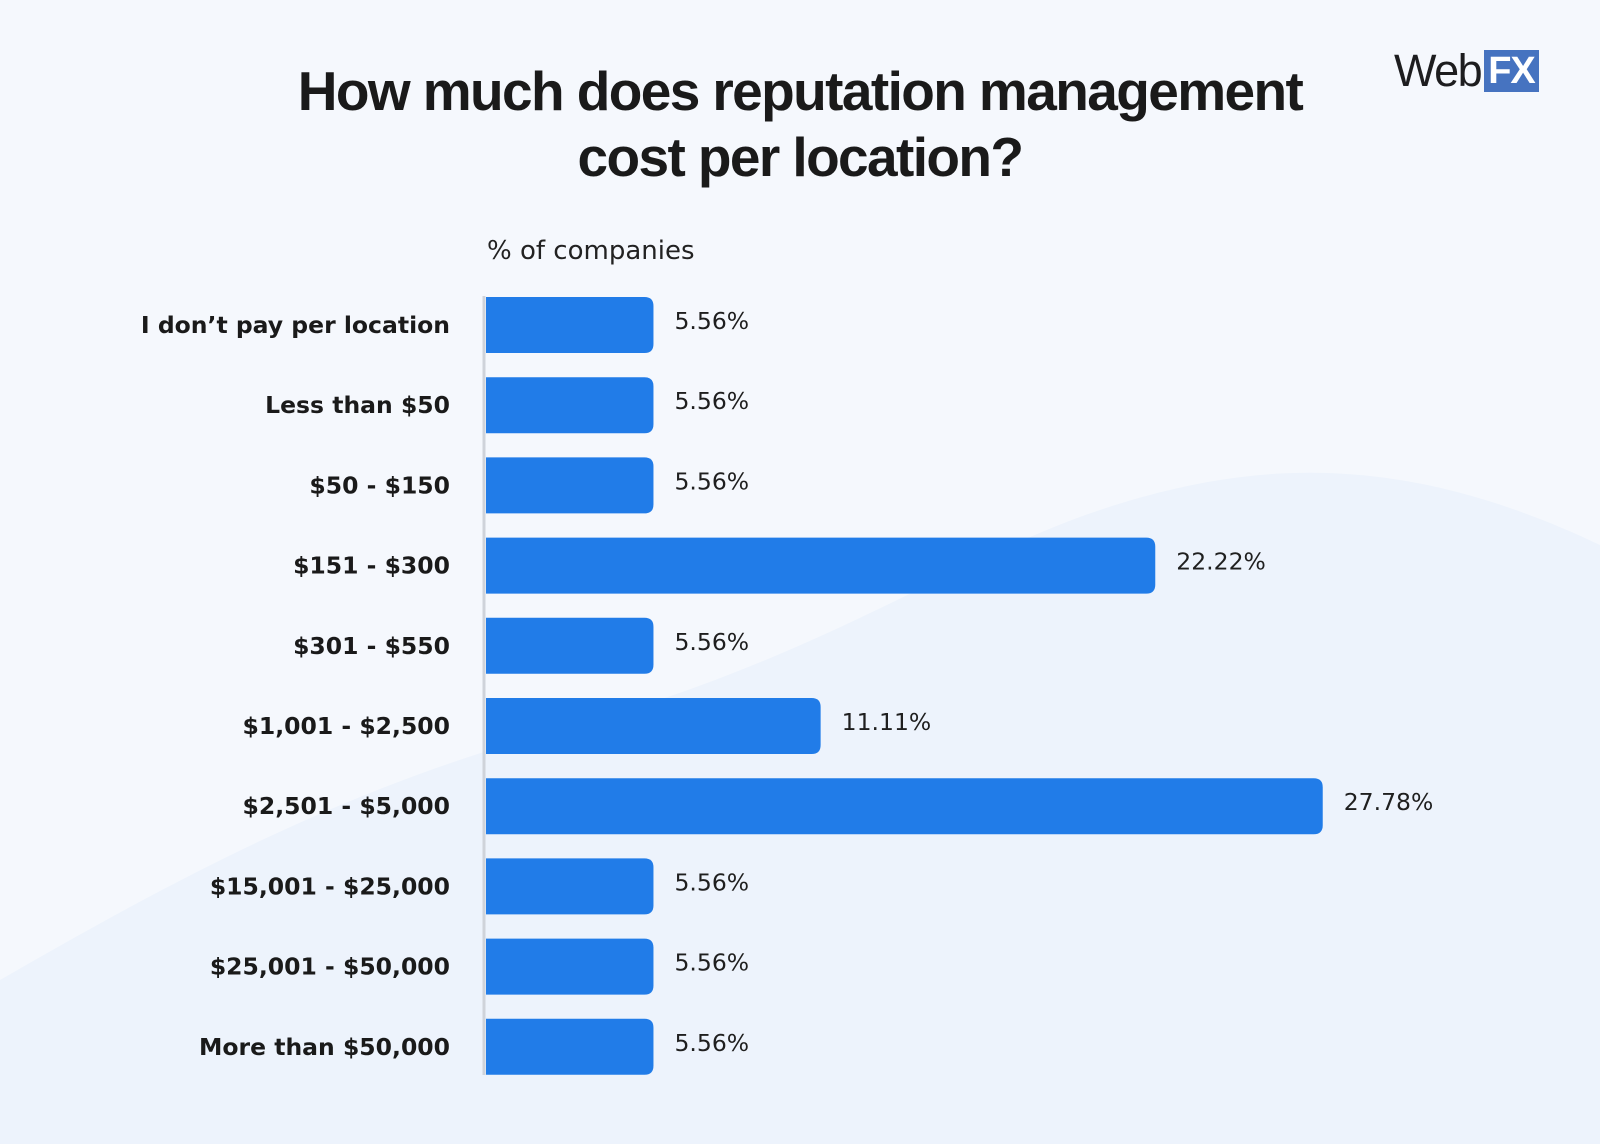 The height and width of the screenshot is (1144, 1600). I want to click on value-label-3: 5.56%, so click(711, 481).